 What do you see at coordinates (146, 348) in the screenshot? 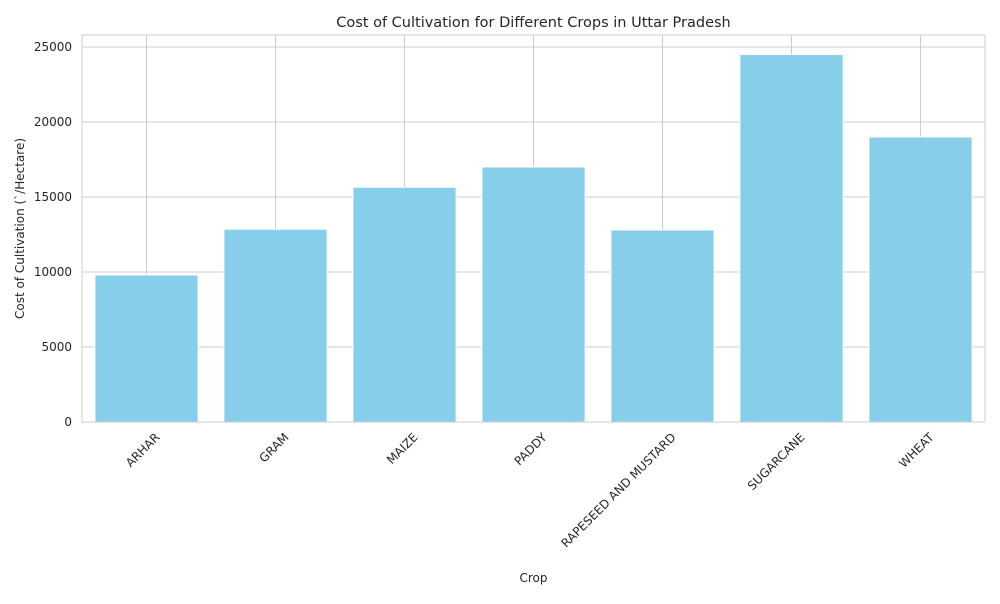
I see `bar-arhar` at bounding box center [146, 348].